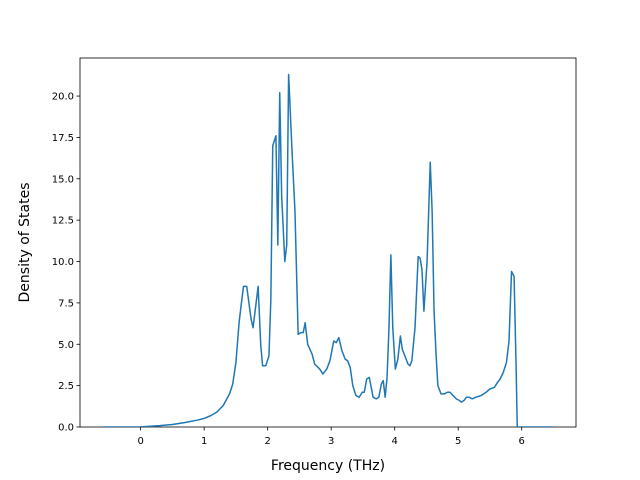 This screenshot has width=640, height=480. What do you see at coordinates (63, 262) in the screenshot?
I see `y-tick-label: 10.0` at bounding box center [63, 262].